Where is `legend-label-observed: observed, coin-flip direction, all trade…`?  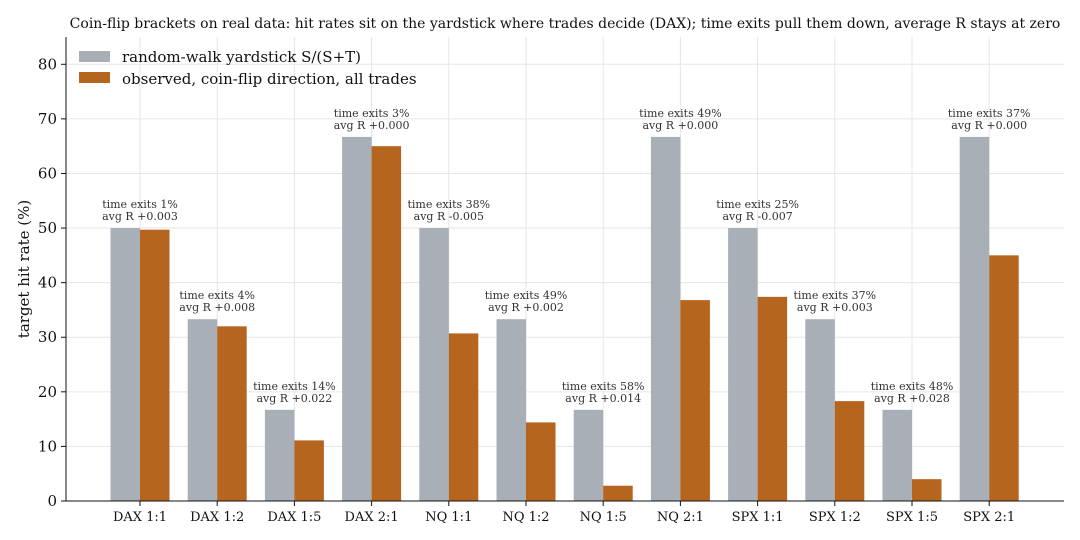 legend-label-observed: observed, coin-flip direction, all trade… is located at coordinates (269, 79).